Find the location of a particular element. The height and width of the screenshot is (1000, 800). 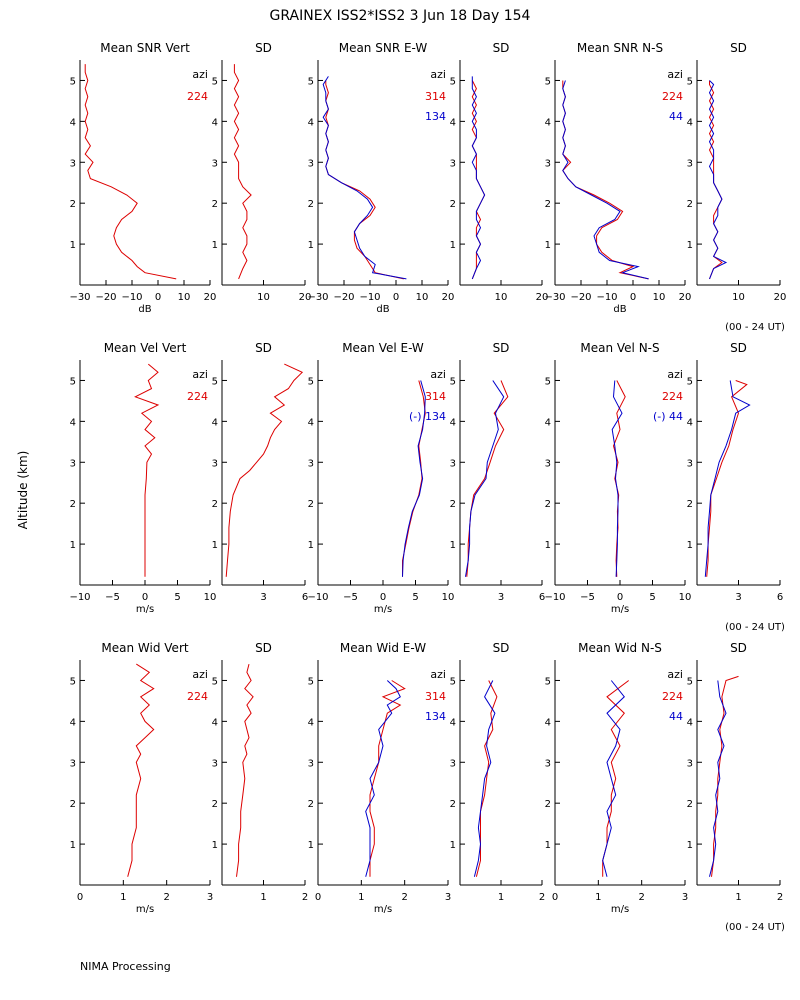

panel-snr-4: SD 1 2 3 4 5 10 20 is located at coordinates (499, 172).